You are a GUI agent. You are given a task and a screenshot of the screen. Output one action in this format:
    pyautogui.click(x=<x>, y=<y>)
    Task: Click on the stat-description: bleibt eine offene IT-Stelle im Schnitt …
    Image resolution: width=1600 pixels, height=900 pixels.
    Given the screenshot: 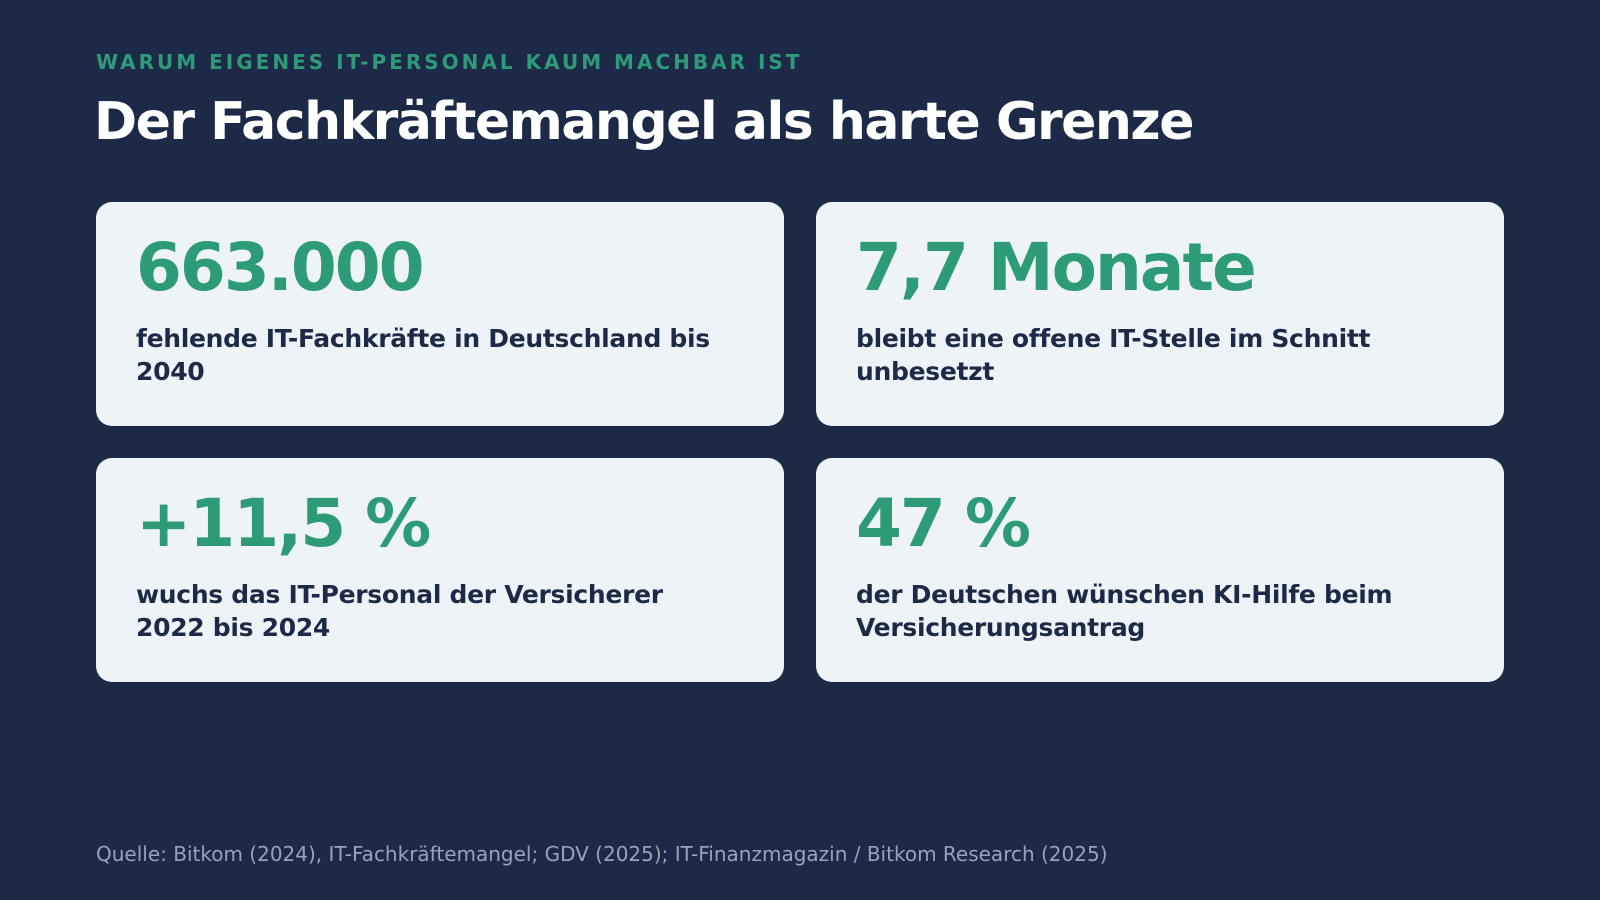 What is the action you would take?
    pyautogui.click(x=1113, y=355)
    